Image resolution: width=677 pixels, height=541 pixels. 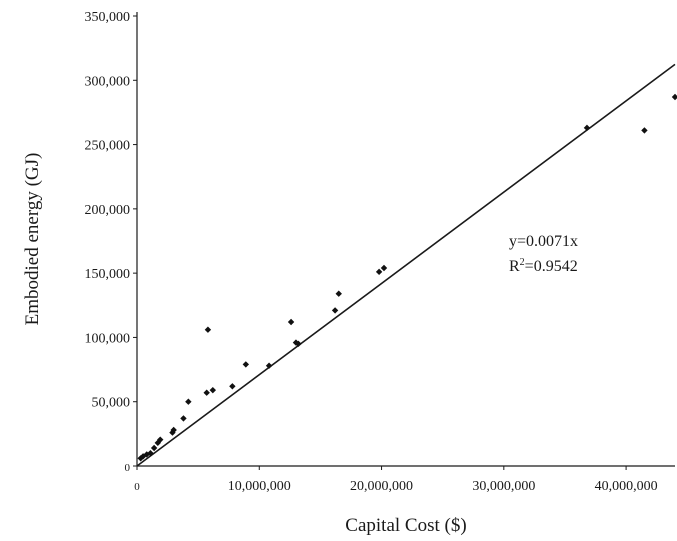 What do you see at coordinates (108, 146) in the screenshot?
I see `y-tick-label: 250,000` at bounding box center [108, 146].